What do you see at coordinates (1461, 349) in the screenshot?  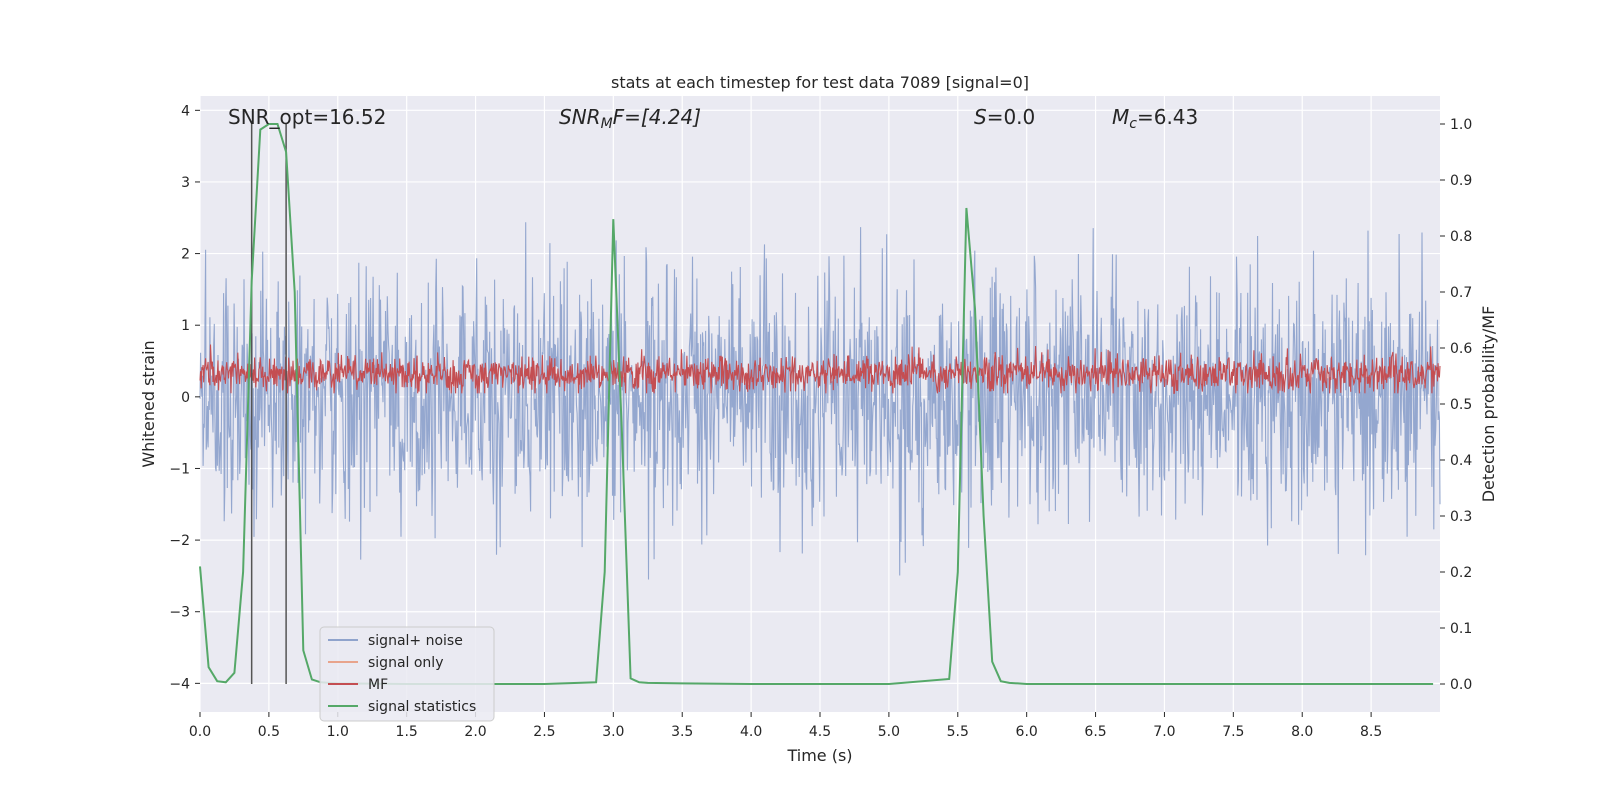 I see `y-right-tick-label: 0.6` at bounding box center [1461, 349].